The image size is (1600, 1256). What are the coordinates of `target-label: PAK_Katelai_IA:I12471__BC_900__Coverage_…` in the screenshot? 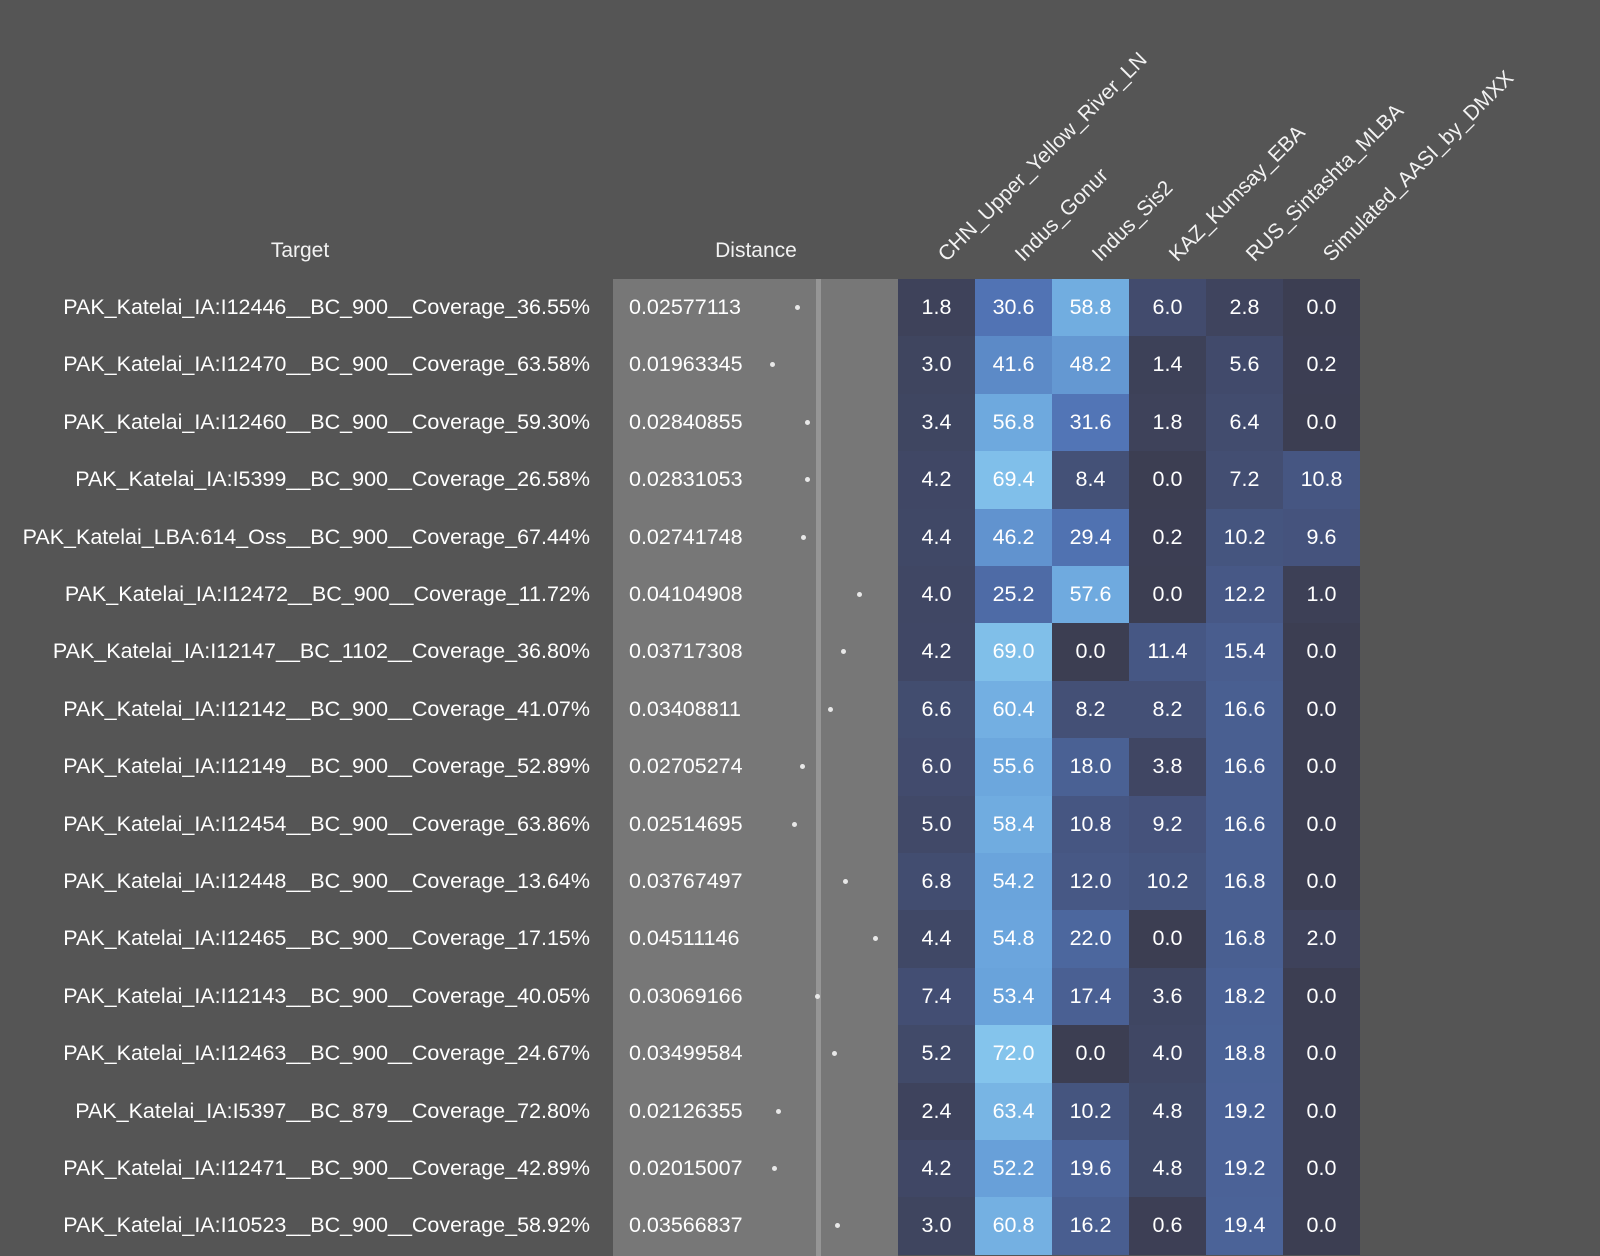 It's located at (326, 1168).